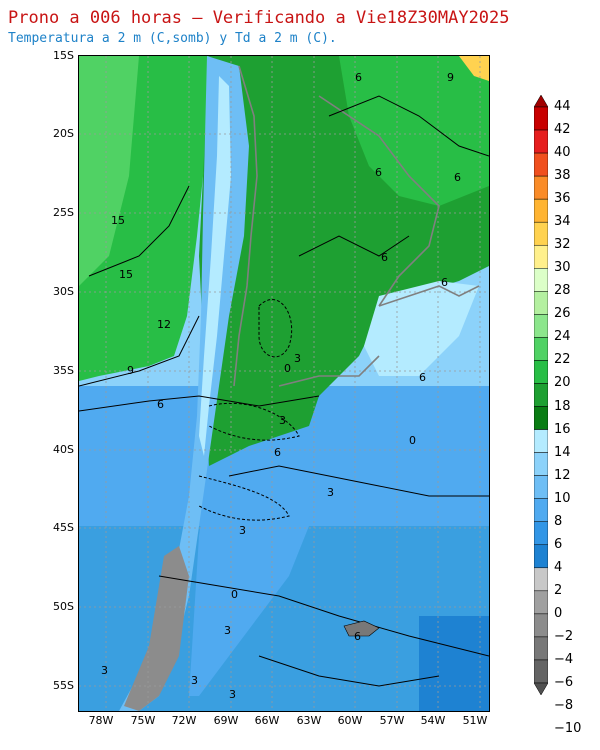 The height and width of the screenshot is (750, 600). Describe the element at coordinates (215, 266) in the screenshot. I see `andes-core-strip` at that location.